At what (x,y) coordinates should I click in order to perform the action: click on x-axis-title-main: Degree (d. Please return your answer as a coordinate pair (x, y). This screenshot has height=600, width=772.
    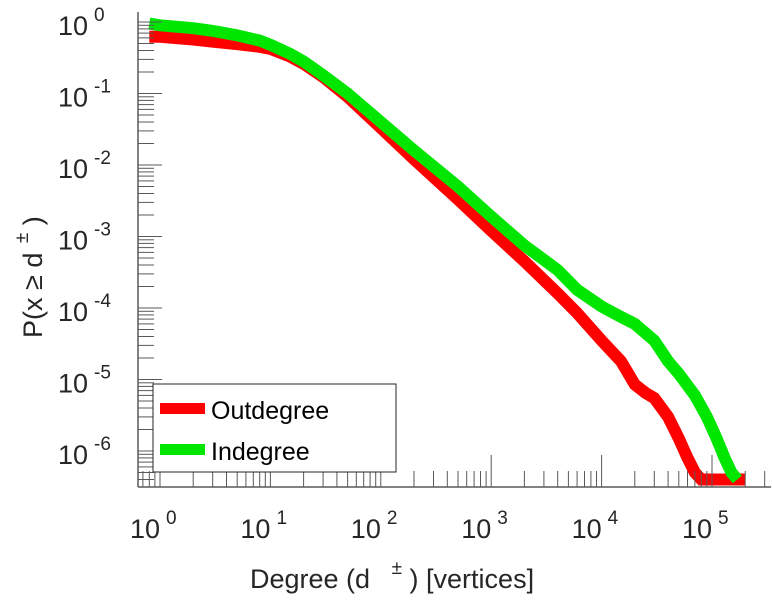
    Looking at the image, I should click on (310, 579).